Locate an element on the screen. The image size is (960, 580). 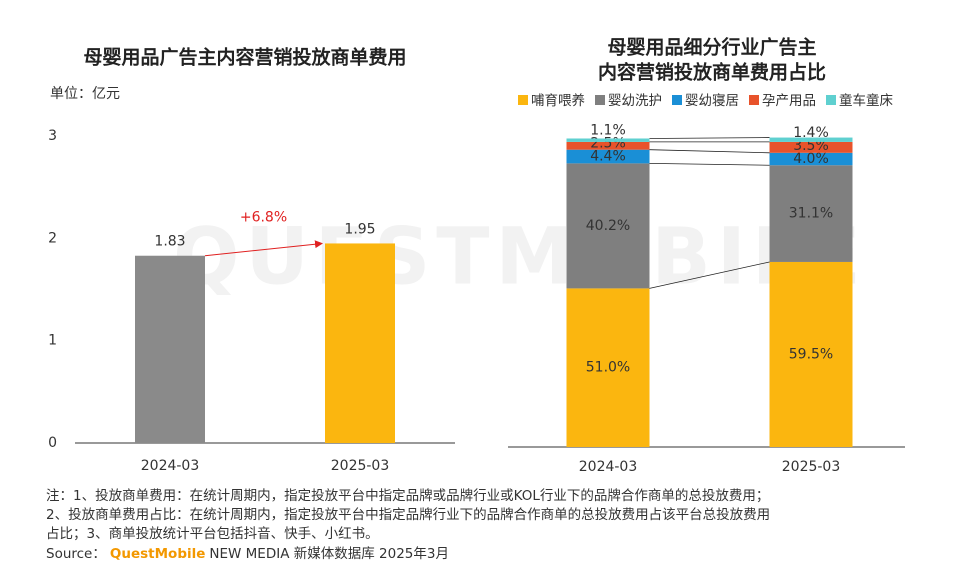
value-label: 31.1% is located at coordinates (811, 214).